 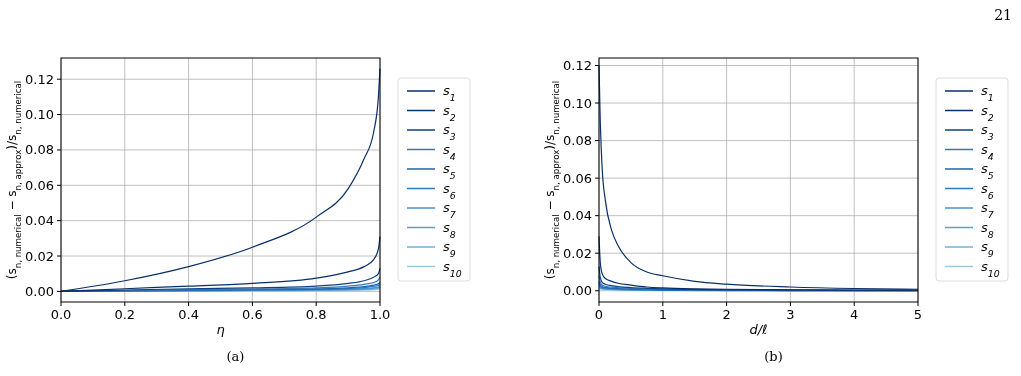 I want to click on text: (b), so click(x=773, y=356).